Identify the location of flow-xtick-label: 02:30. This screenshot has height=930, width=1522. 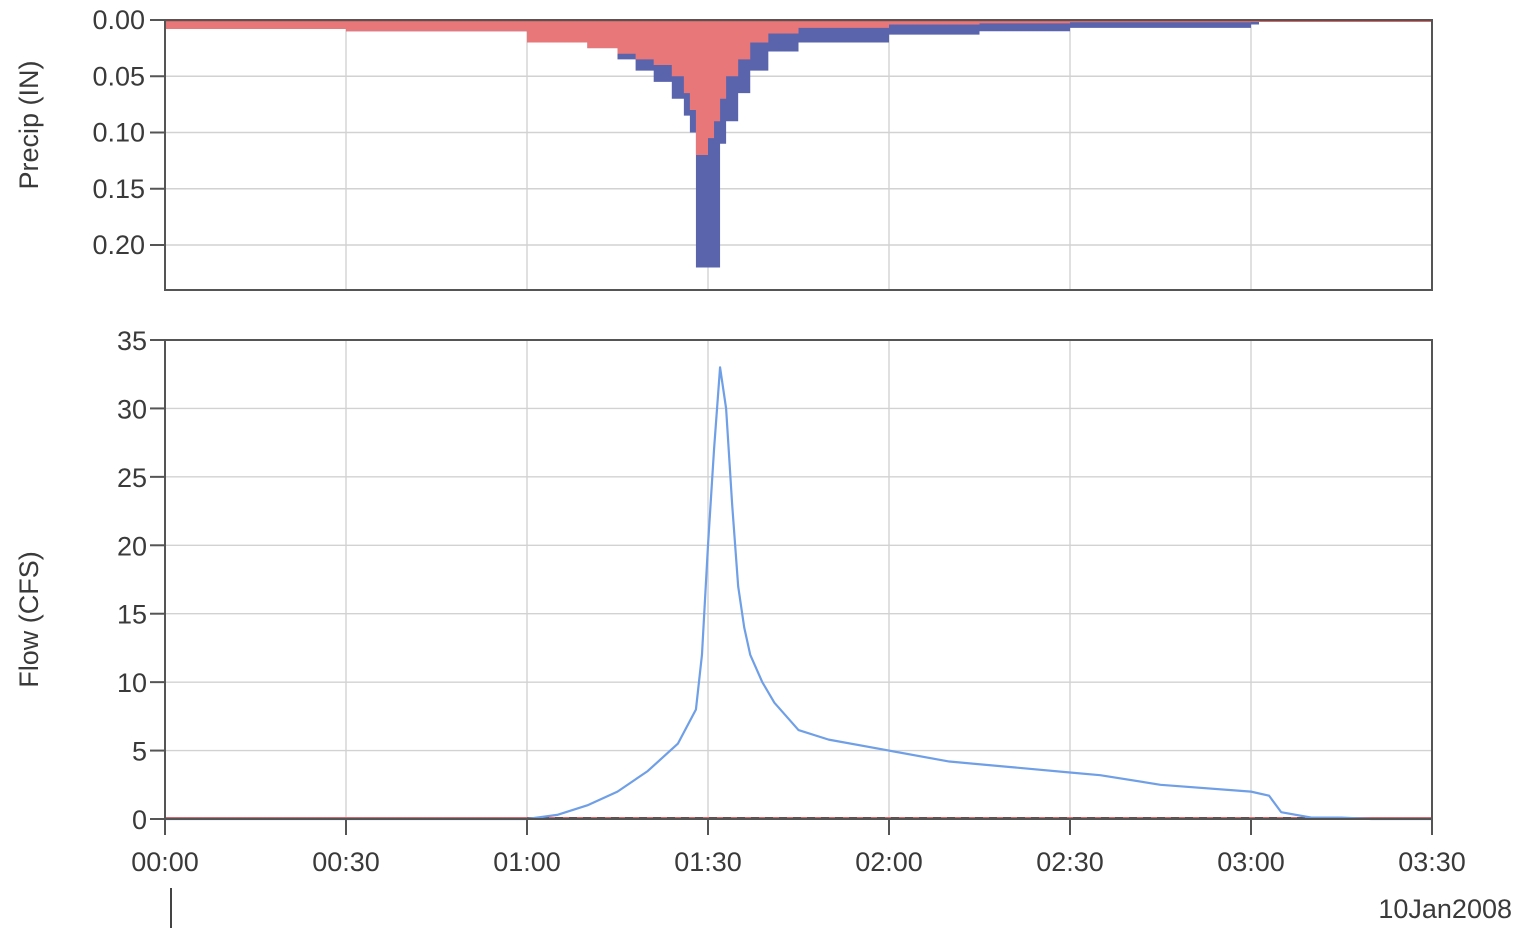
(1070, 862).